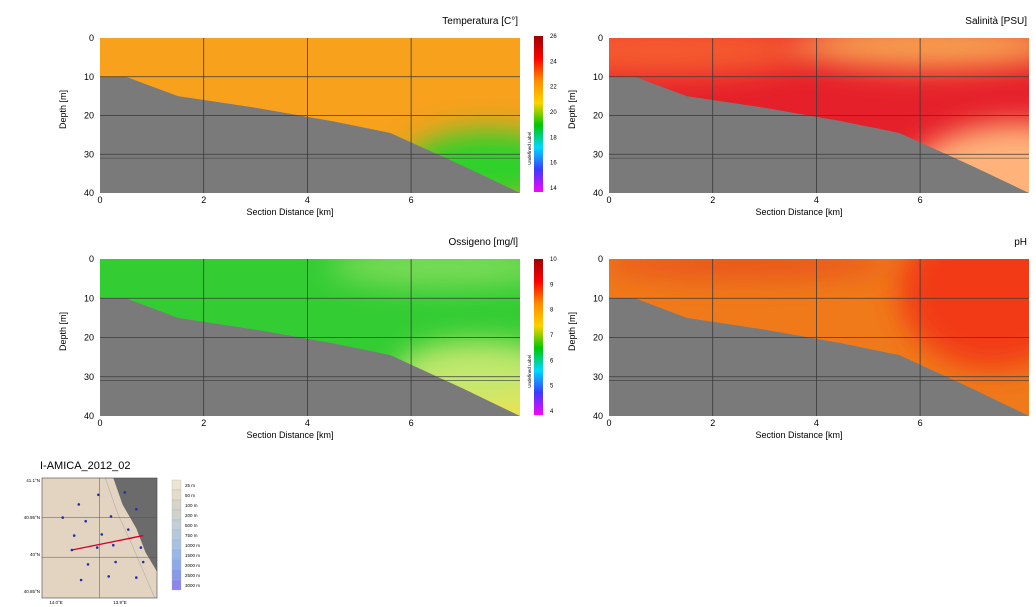 The width and height of the screenshot is (1036, 607). I want to click on colorbar-tick-label: 24, so click(553, 62).